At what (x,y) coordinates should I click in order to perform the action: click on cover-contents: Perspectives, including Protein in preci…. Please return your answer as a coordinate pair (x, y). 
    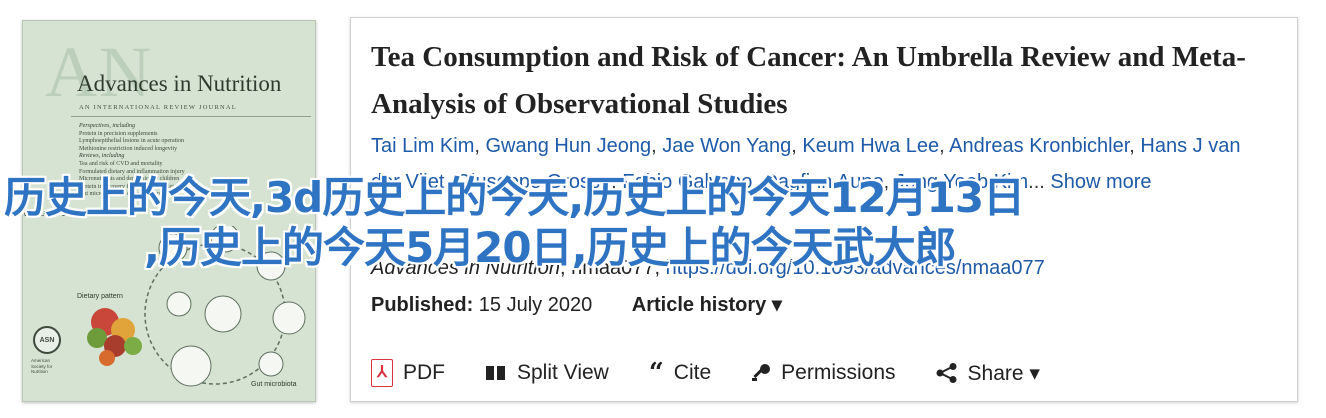
    Looking at the image, I should click on (184, 161).